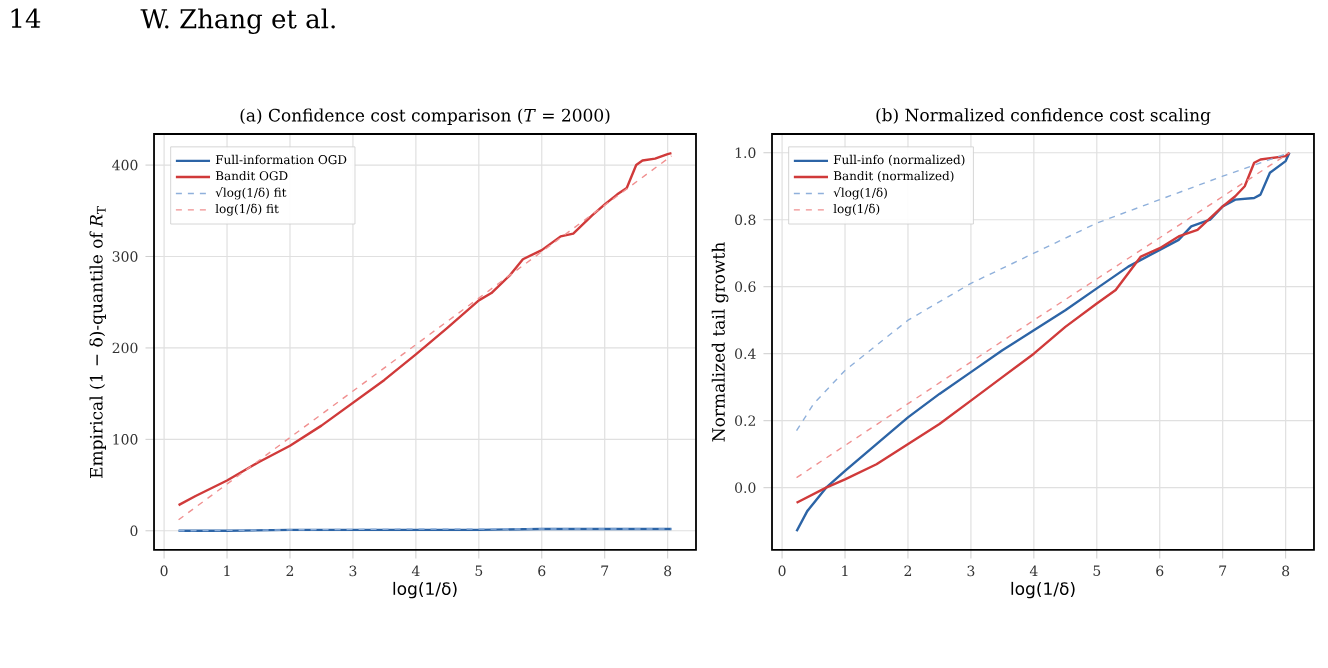 This screenshot has width=1328, height=668. What do you see at coordinates (425, 116) in the screenshot?
I see `chart-title: (a) Confidence cost comparison (T = 2000)` at bounding box center [425, 116].